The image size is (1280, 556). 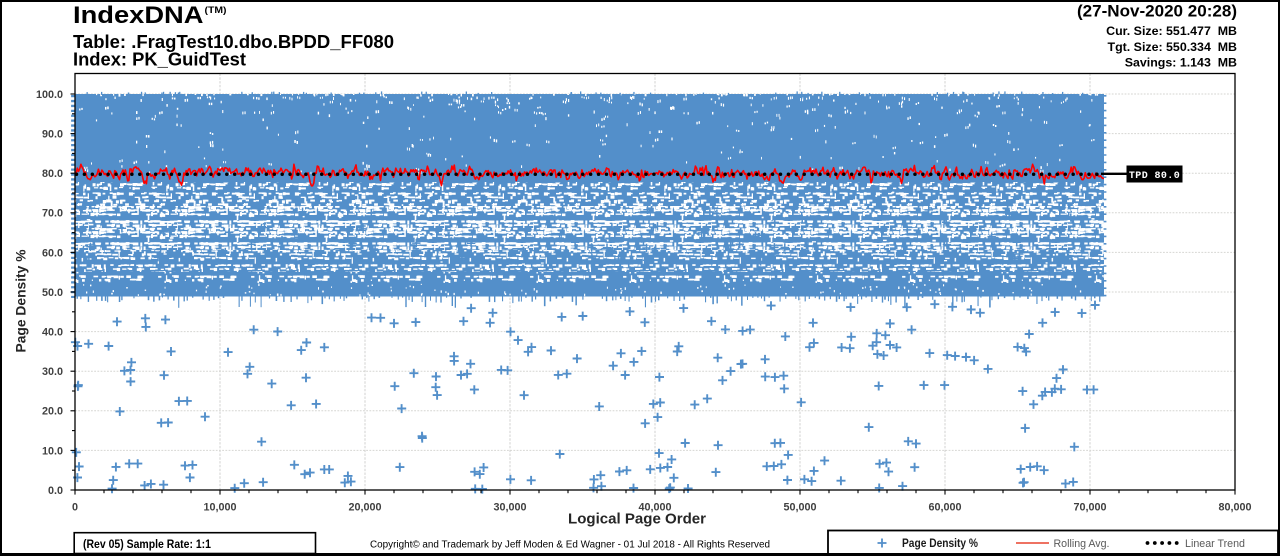 What do you see at coordinates (944, 508) in the screenshot?
I see `svg-text: 60,000` at bounding box center [944, 508].